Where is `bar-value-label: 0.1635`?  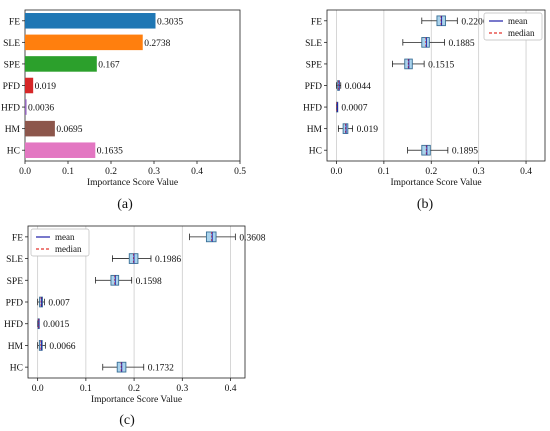 bar-value-label: 0.1635 is located at coordinates (110, 152).